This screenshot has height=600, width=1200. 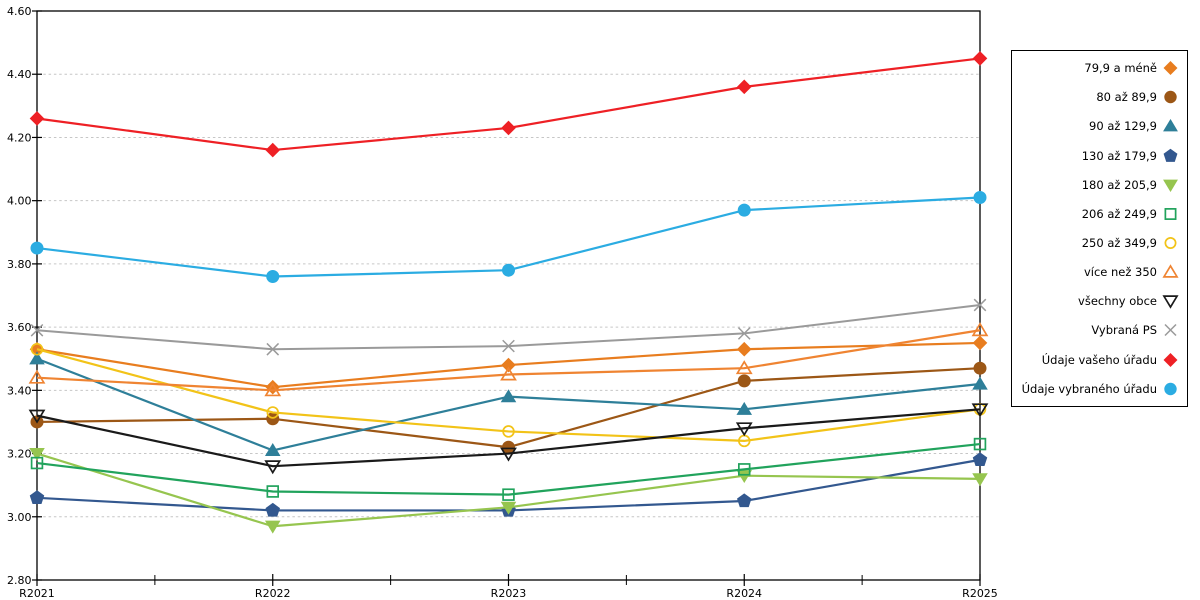 What do you see at coordinates (19, 74) in the screenshot?
I see `y-tick-label: 4.40` at bounding box center [19, 74].